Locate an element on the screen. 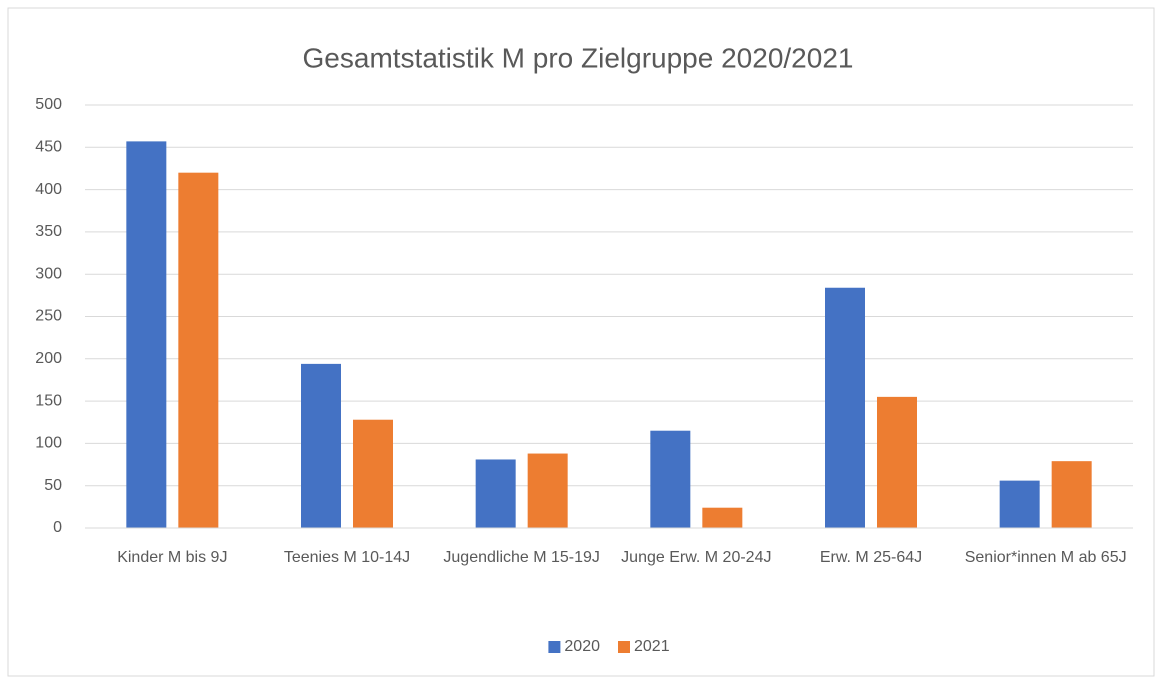 Image resolution: width=1155 pixels, height=677 pixels. y-tick-label: 0 is located at coordinates (57, 527).